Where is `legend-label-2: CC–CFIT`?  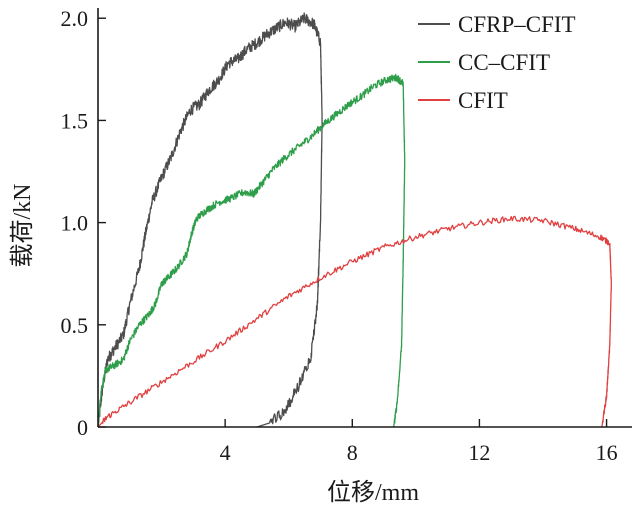 legend-label-2: CC–CFIT is located at coordinates (504, 62).